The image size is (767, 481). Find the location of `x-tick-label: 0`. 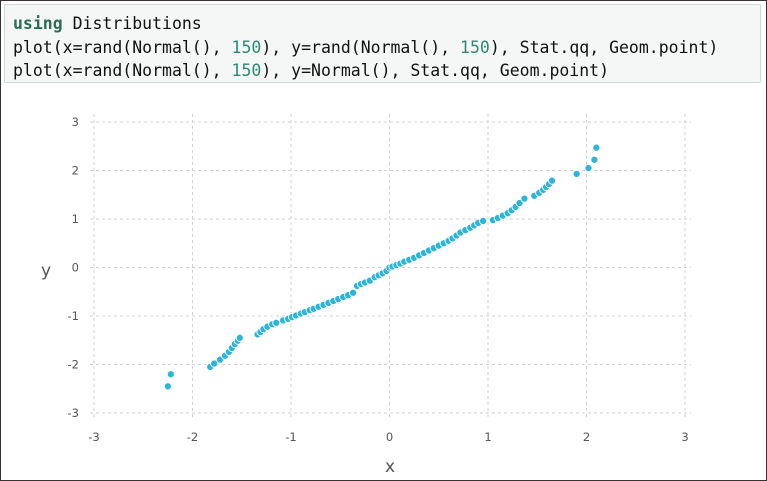

x-tick-label: 0 is located at coordinates (389, 437).